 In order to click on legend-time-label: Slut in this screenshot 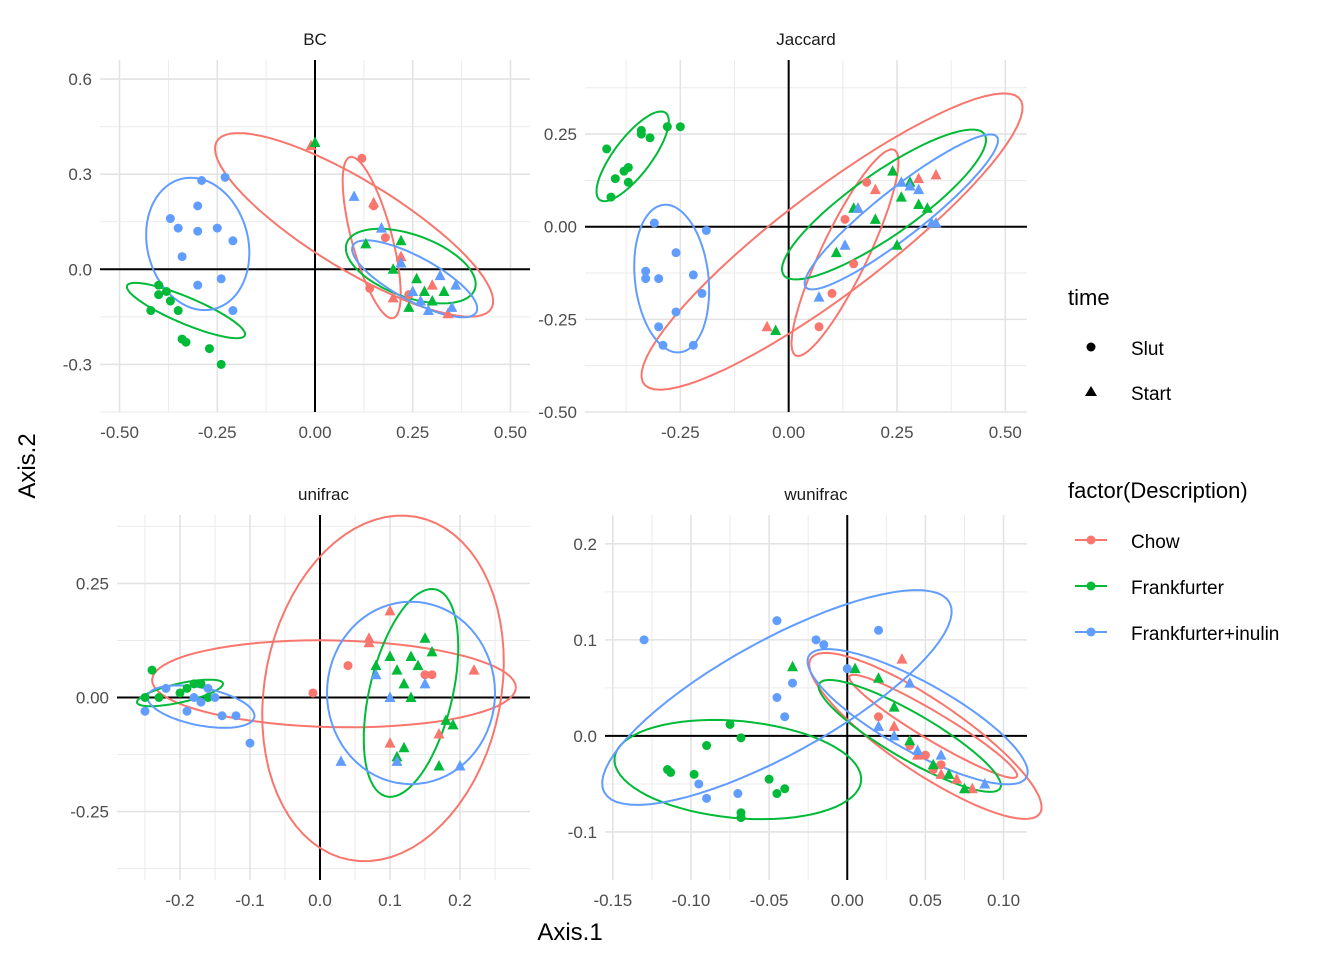, I will do `click(1147, 349)`.